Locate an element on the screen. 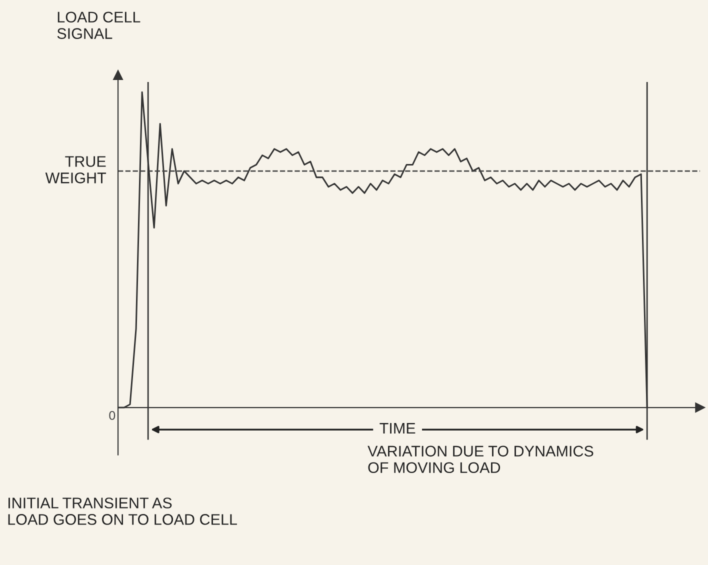 The height and width of the screenshot is (565, 708). text: VARIATION DUE TO DYNAMICS OF MOVING LOAD is located at coordinates (481, 460).